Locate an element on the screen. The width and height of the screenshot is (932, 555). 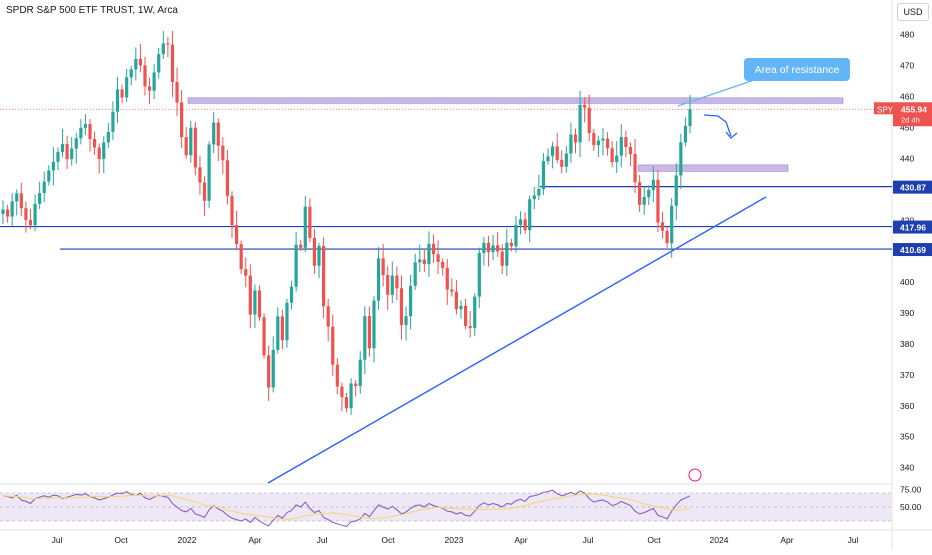
level-badge-label: 410.69 is located at coordinates (913, 250).